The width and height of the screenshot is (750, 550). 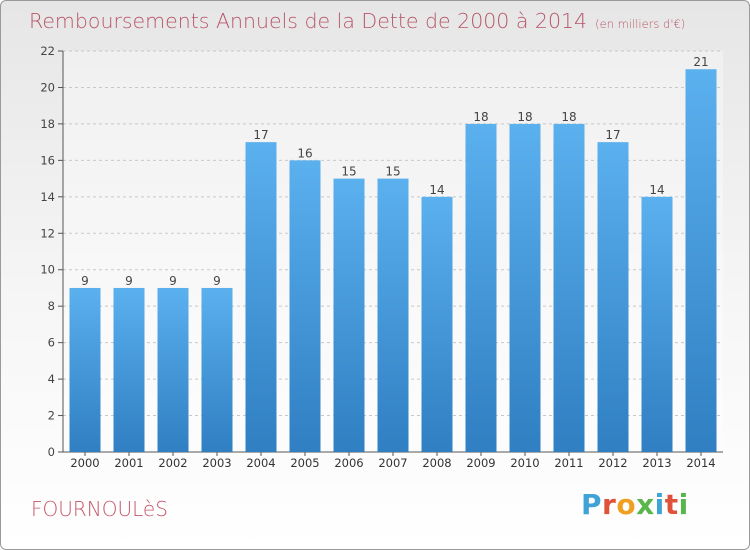 What do you see at coordinates (47, 87) in the screenshot?
I see `y-tick-label: 20` at bounding box center [47, 87].